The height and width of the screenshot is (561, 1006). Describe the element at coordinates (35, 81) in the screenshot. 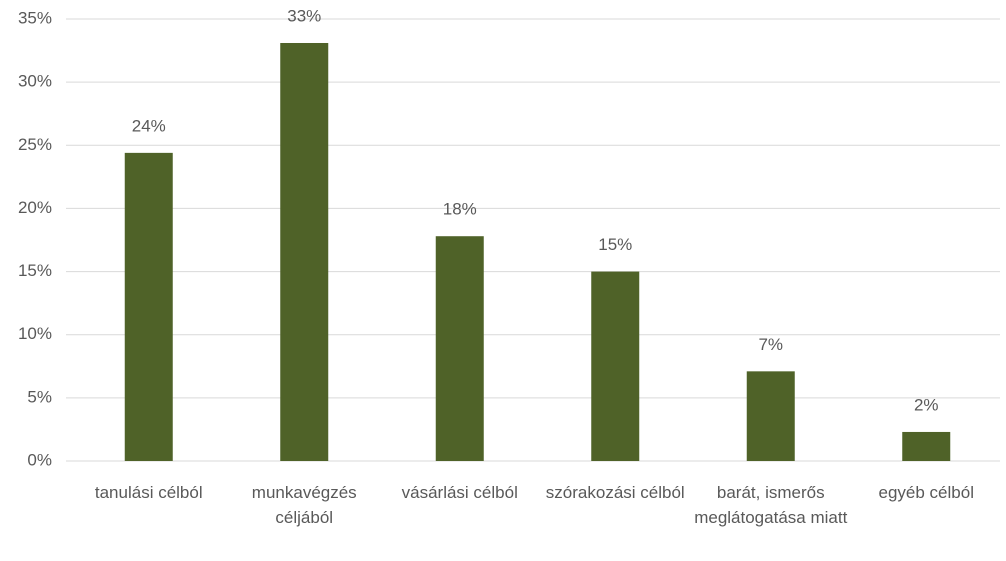

I see `y-tick-label: 30%` at that location.